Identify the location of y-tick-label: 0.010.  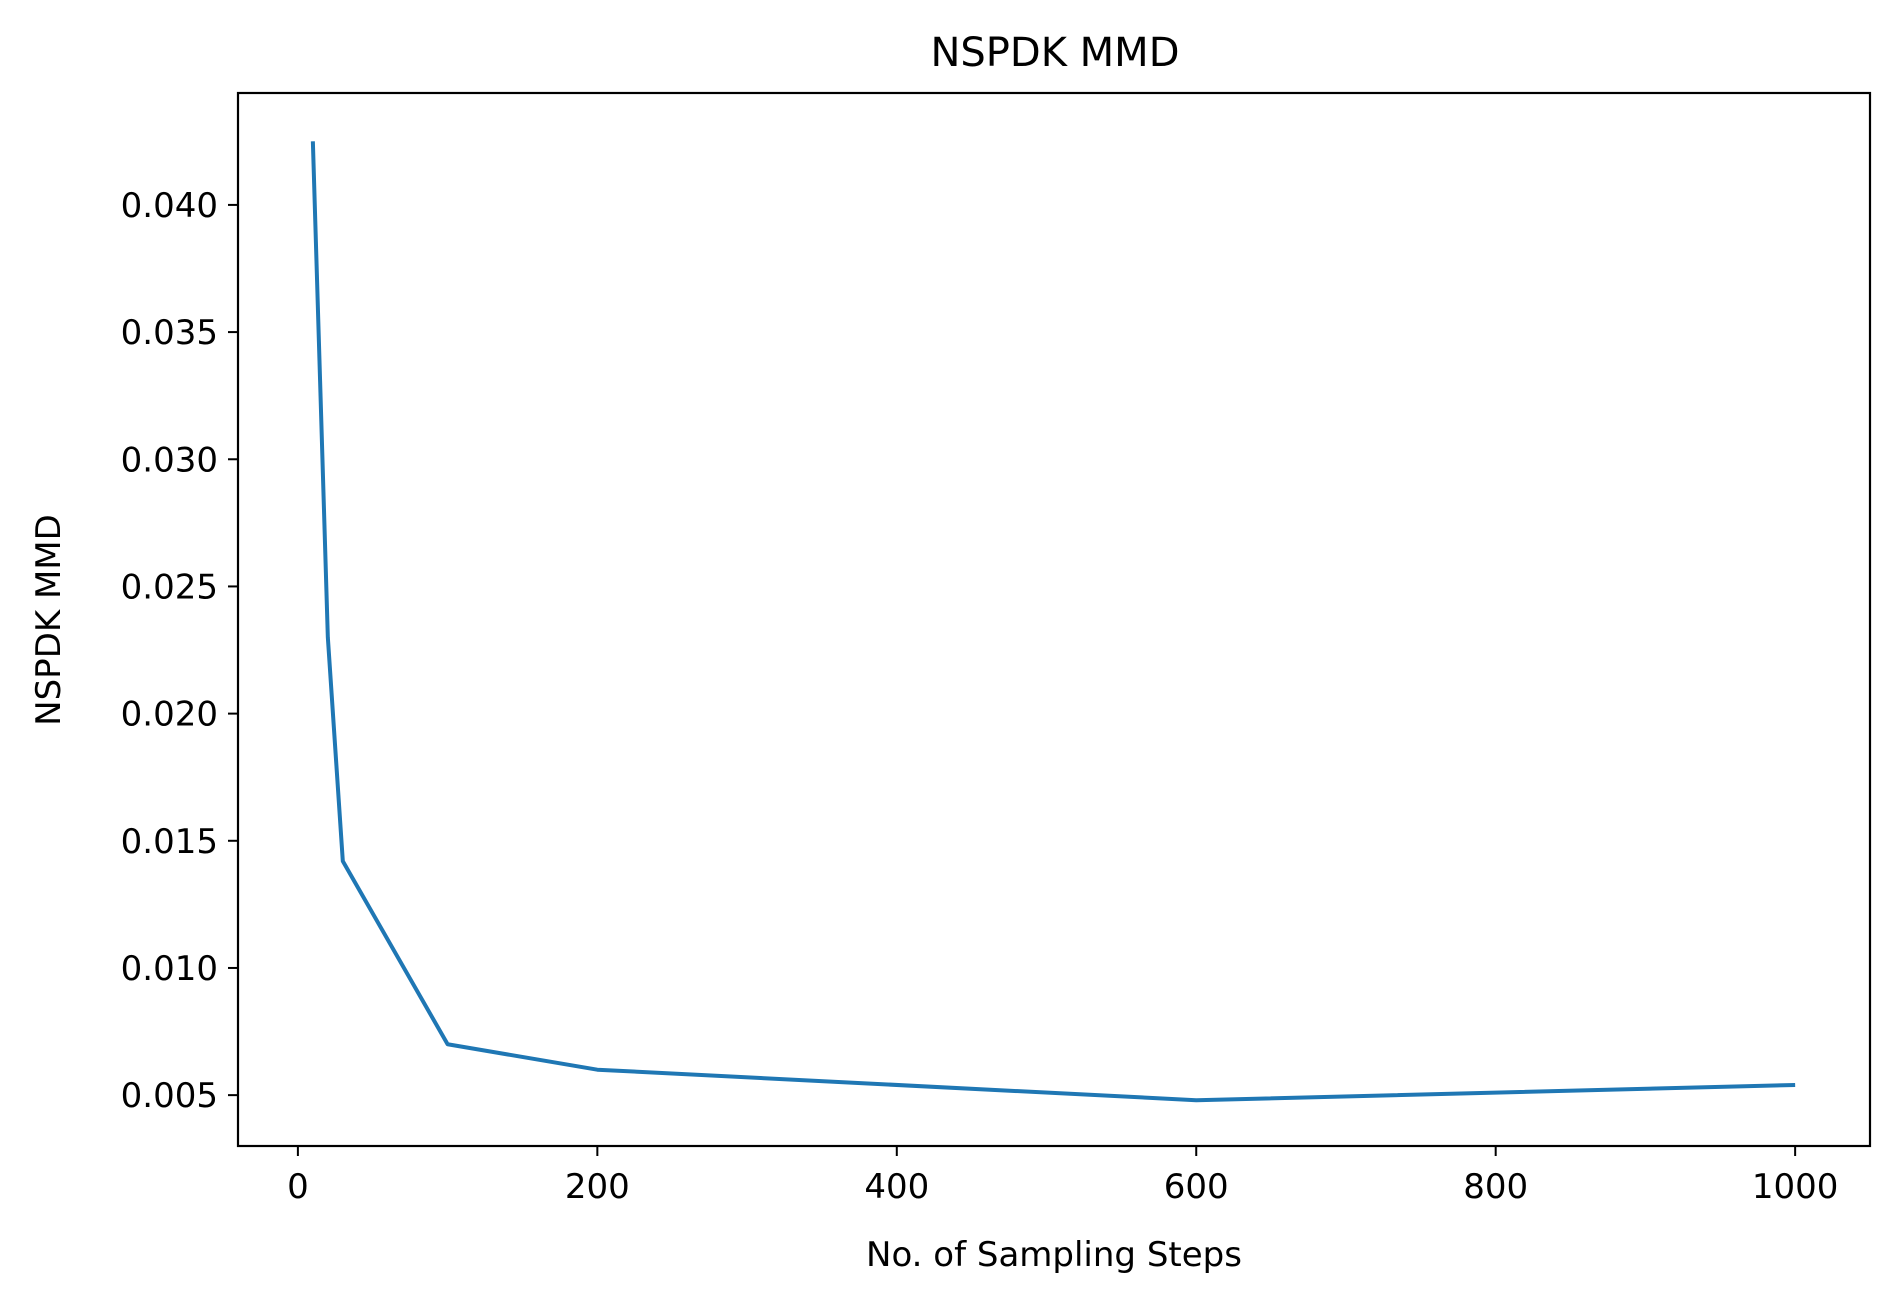
(169, 969).